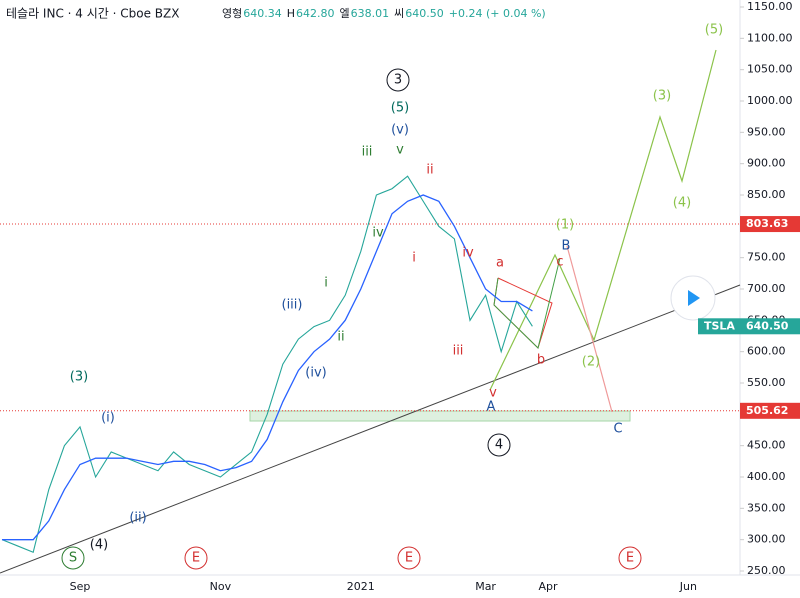 The height and width of the screenshot is (598, 800). I want to click on wave-label: (2), so click(591, 362).